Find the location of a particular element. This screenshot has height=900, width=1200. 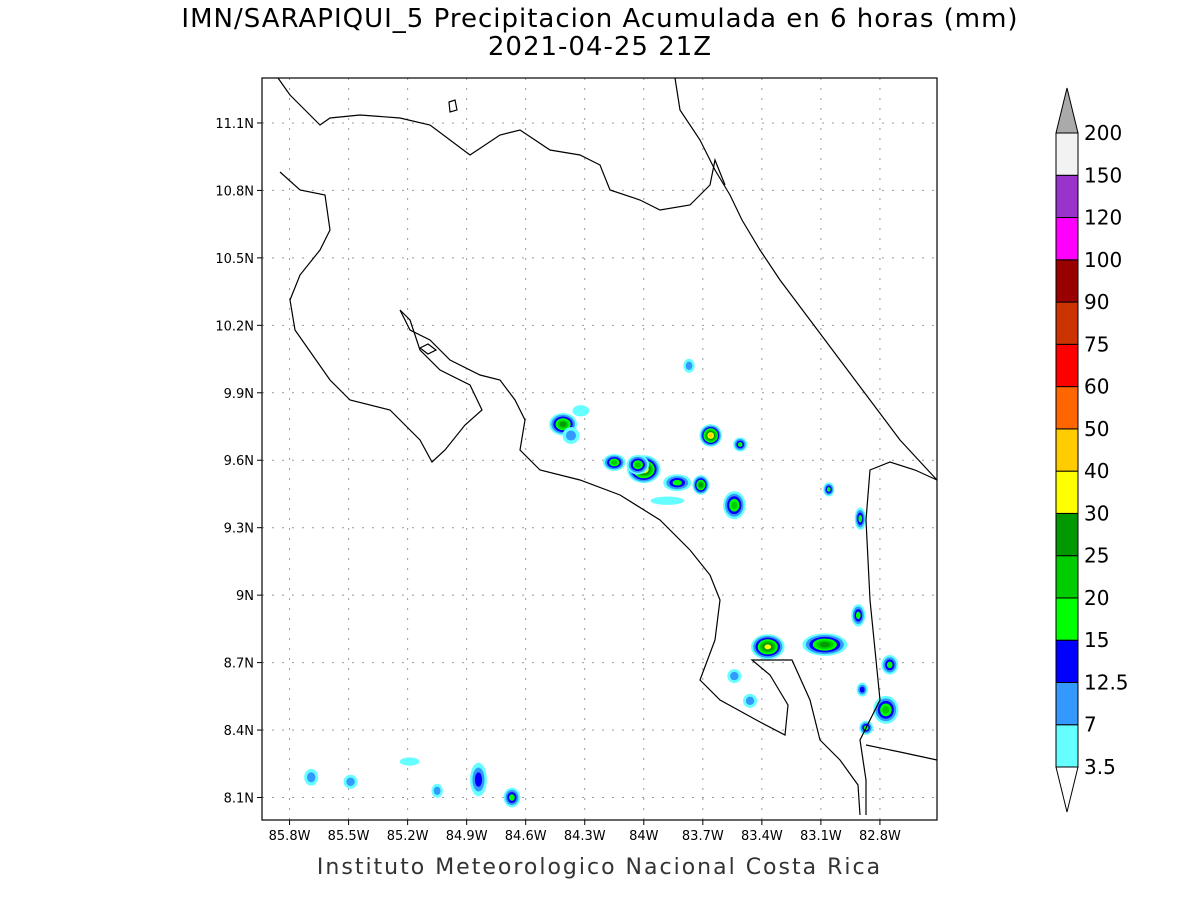

x-tick-label: 85.8W is located at coordinates (290, 836).